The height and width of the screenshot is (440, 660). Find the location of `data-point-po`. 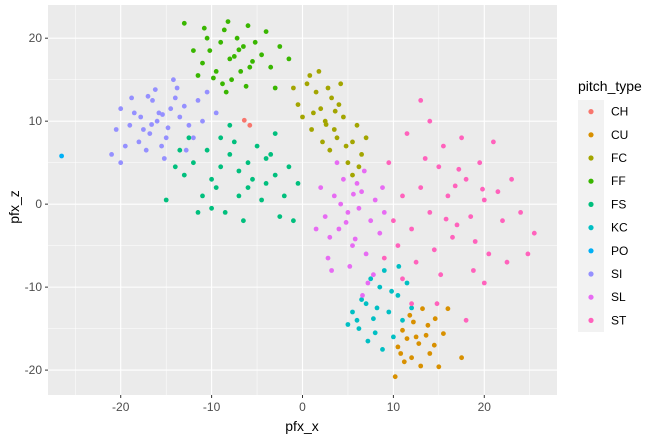

data-point-po is located at coordinates (61, 156).